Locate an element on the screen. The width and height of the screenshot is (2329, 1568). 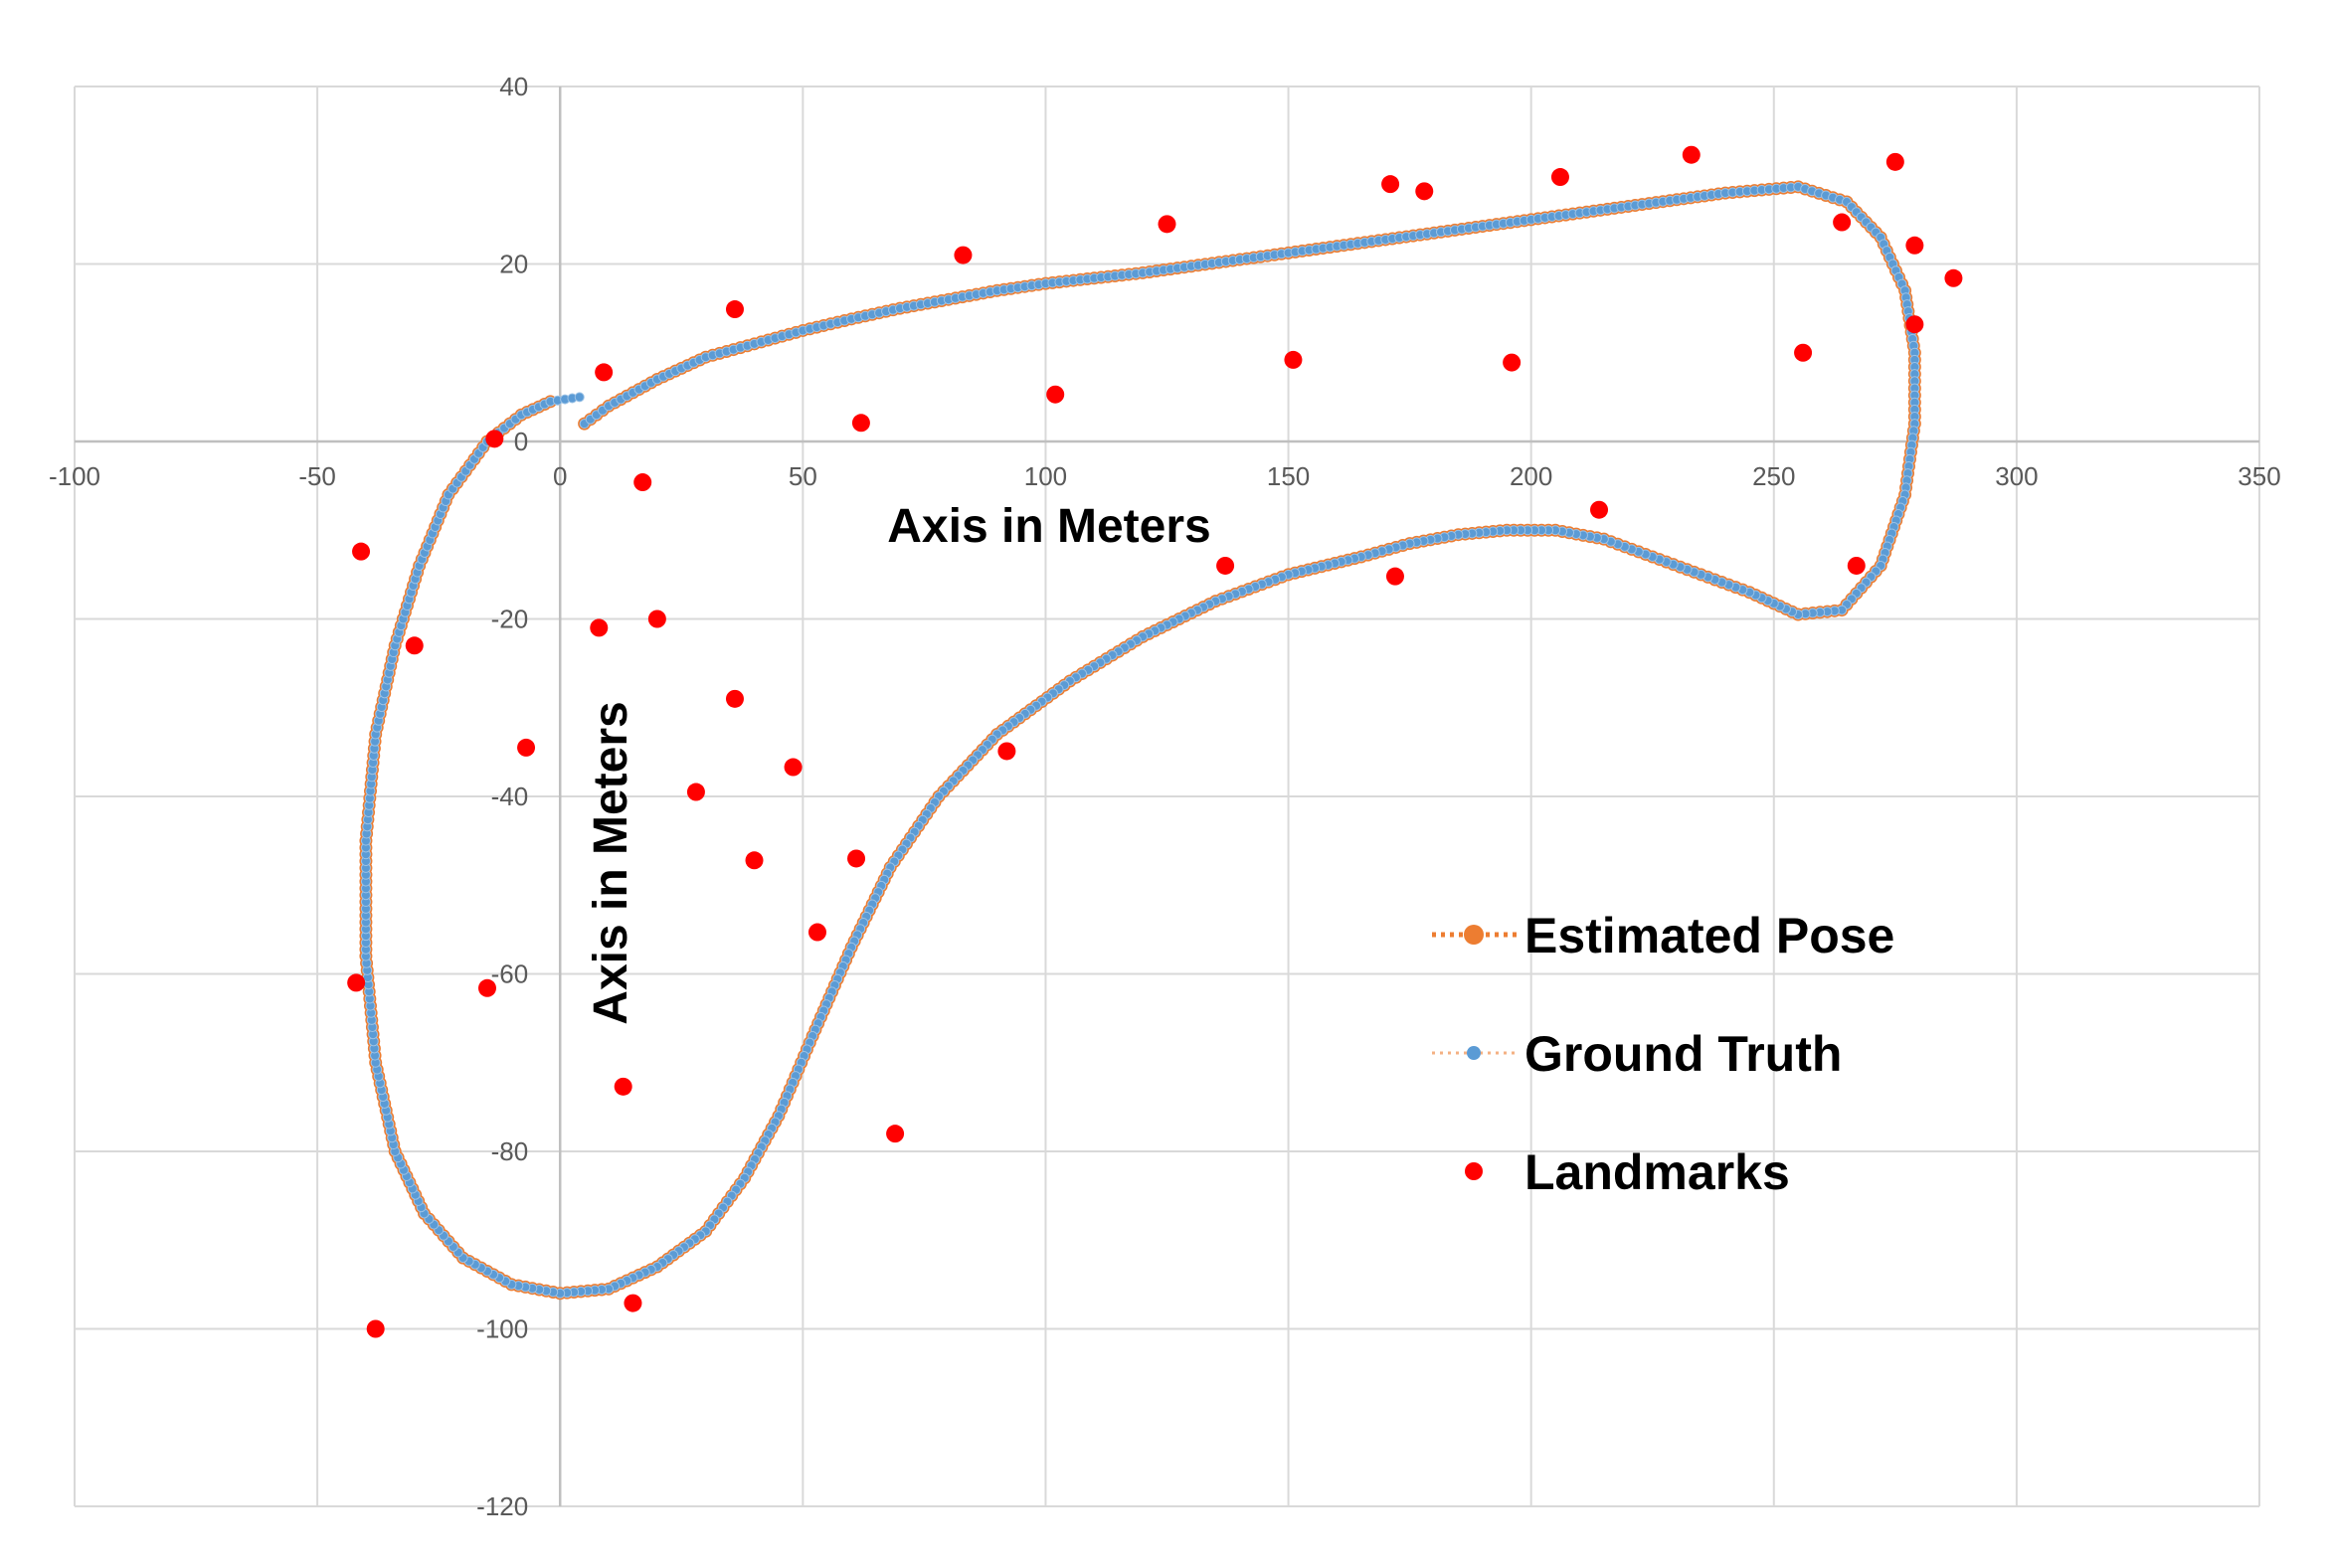
x-tick-label: 350 is located at coordinates (2259, 476).